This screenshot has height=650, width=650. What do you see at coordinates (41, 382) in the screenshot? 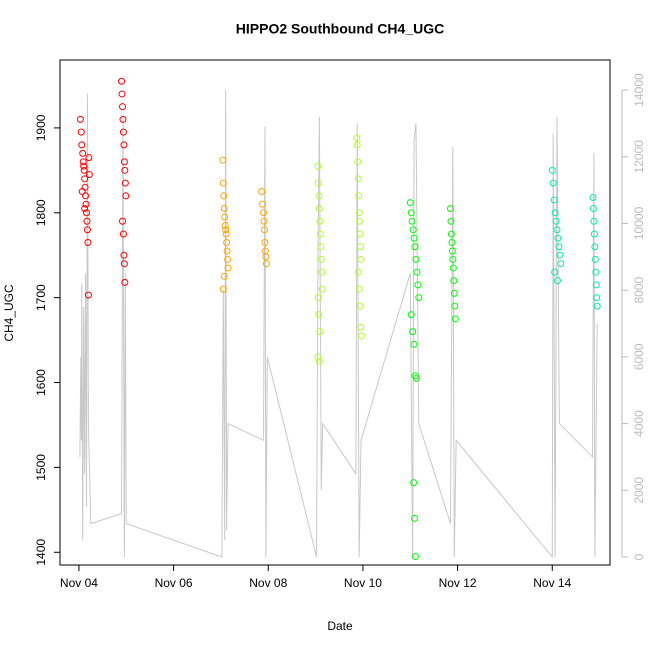
I see `y-tick-label: 1600` at bounding box center [41, 382].